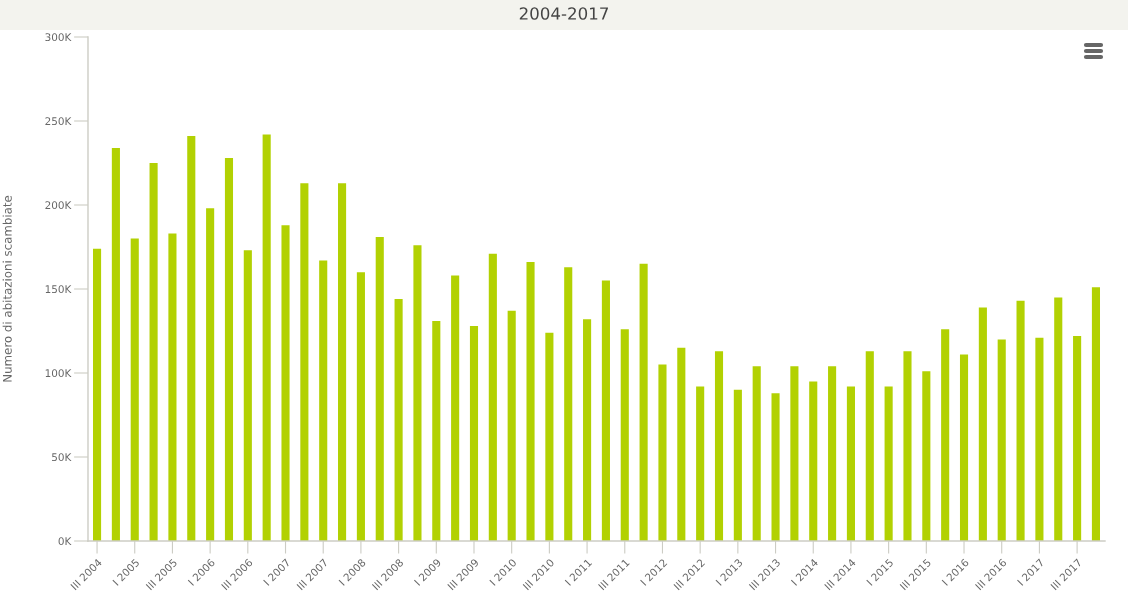  What do you see at coordinates (65, 541) in the screenshot?
I see `y-tick-label: 0K` at bounding box center [65, 541].